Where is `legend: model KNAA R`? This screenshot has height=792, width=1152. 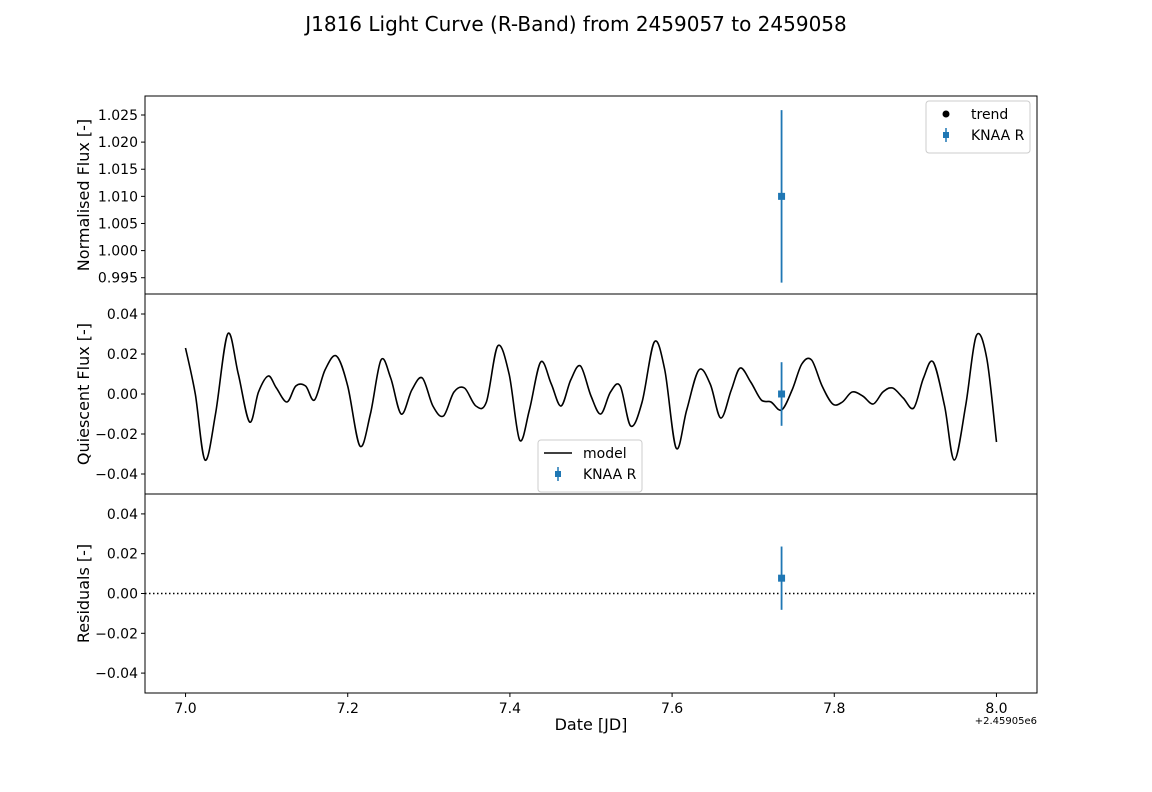
legend: model KNAA R is located at coordinates (590, 466).